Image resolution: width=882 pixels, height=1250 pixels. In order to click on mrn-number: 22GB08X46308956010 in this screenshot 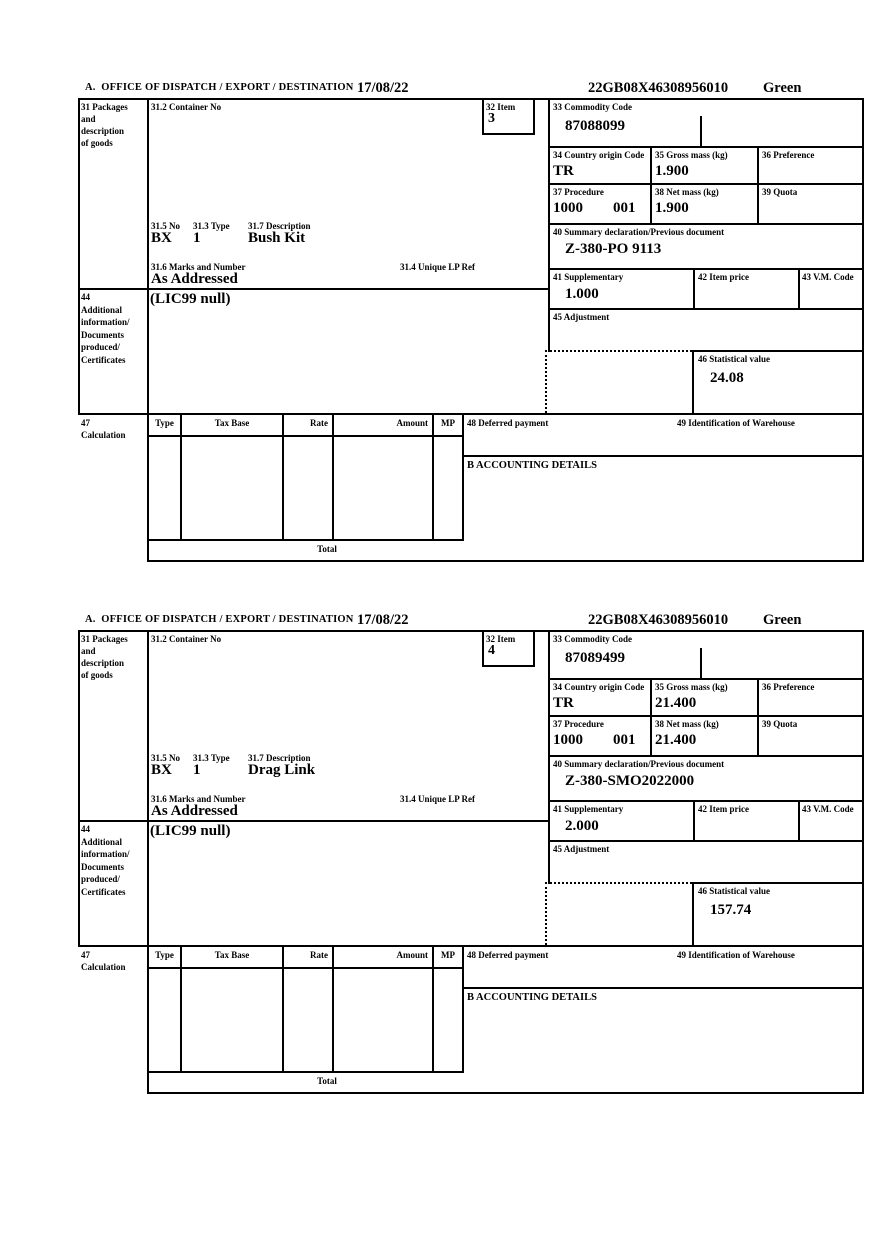, I will do `click(658, 88)`.